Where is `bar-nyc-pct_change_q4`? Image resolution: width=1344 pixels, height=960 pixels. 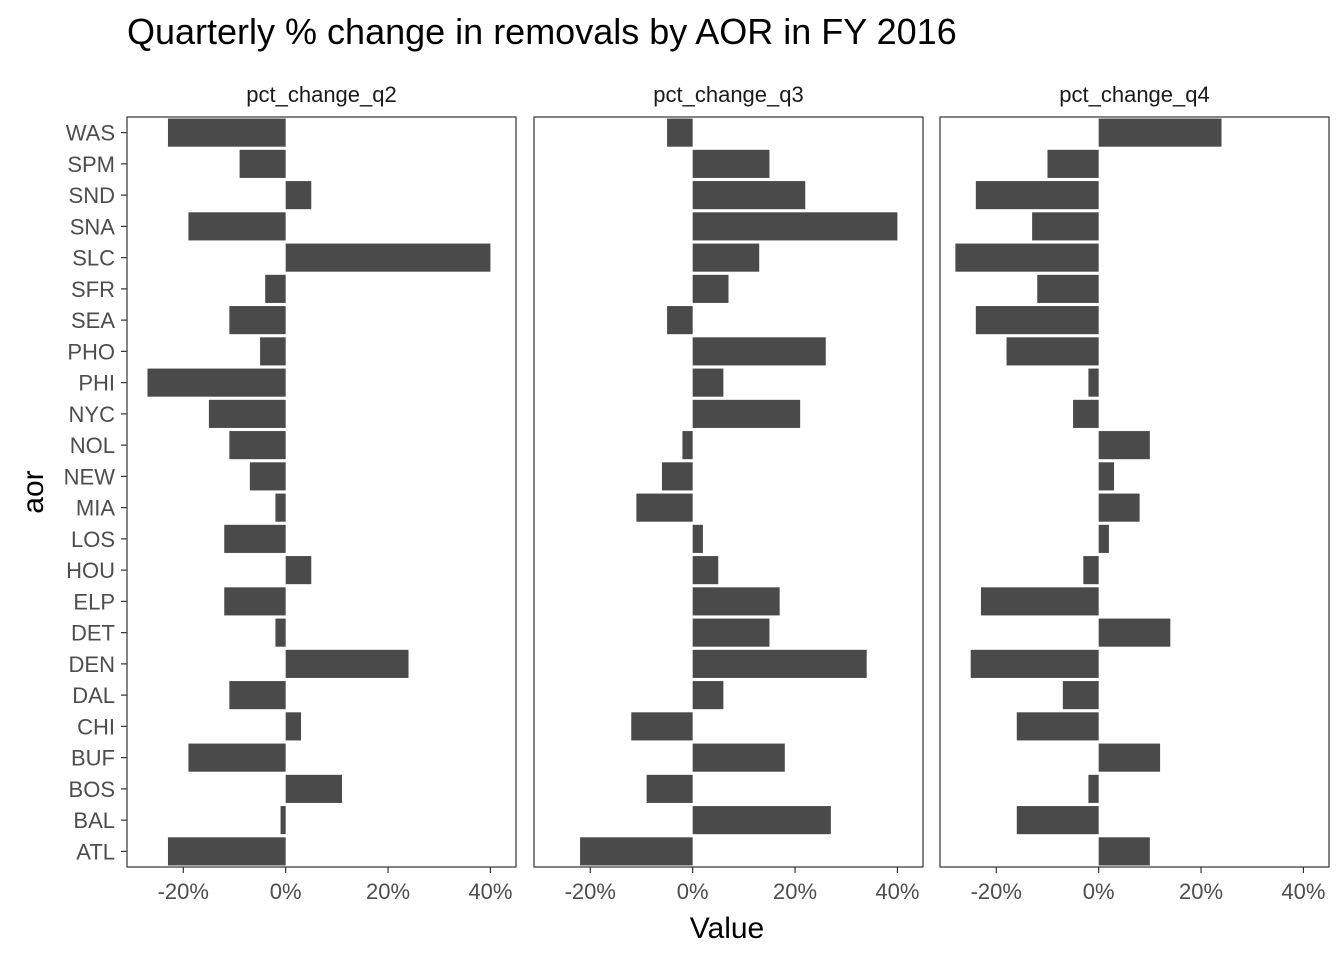 bar-nyc-pct_change_q4 is located at coordinates (1086, 413).